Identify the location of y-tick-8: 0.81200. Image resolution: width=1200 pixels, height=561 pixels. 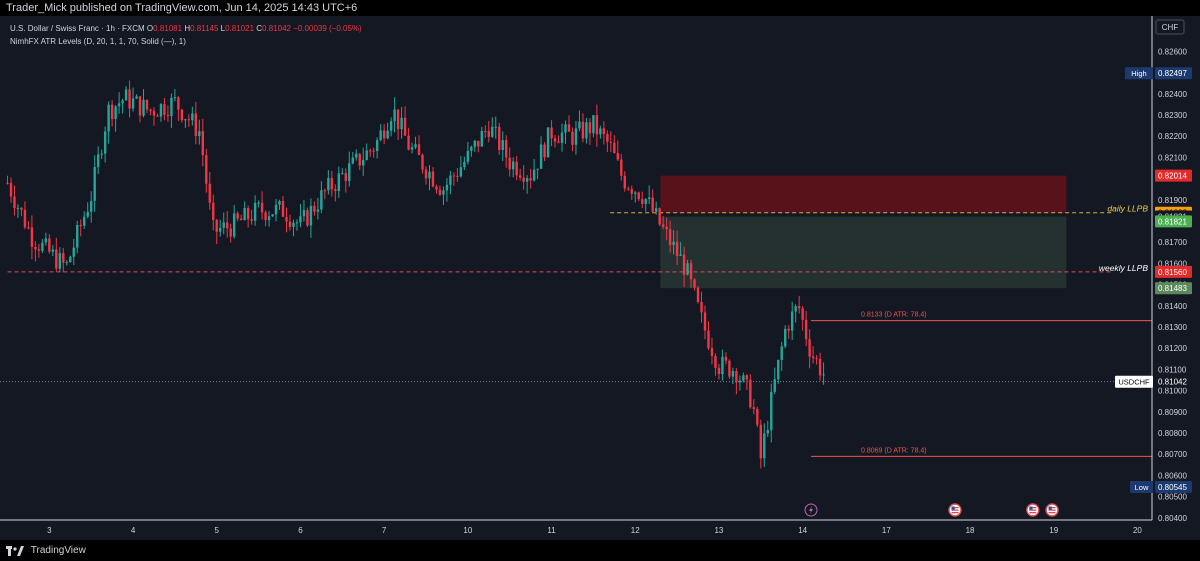
(1172, 348).